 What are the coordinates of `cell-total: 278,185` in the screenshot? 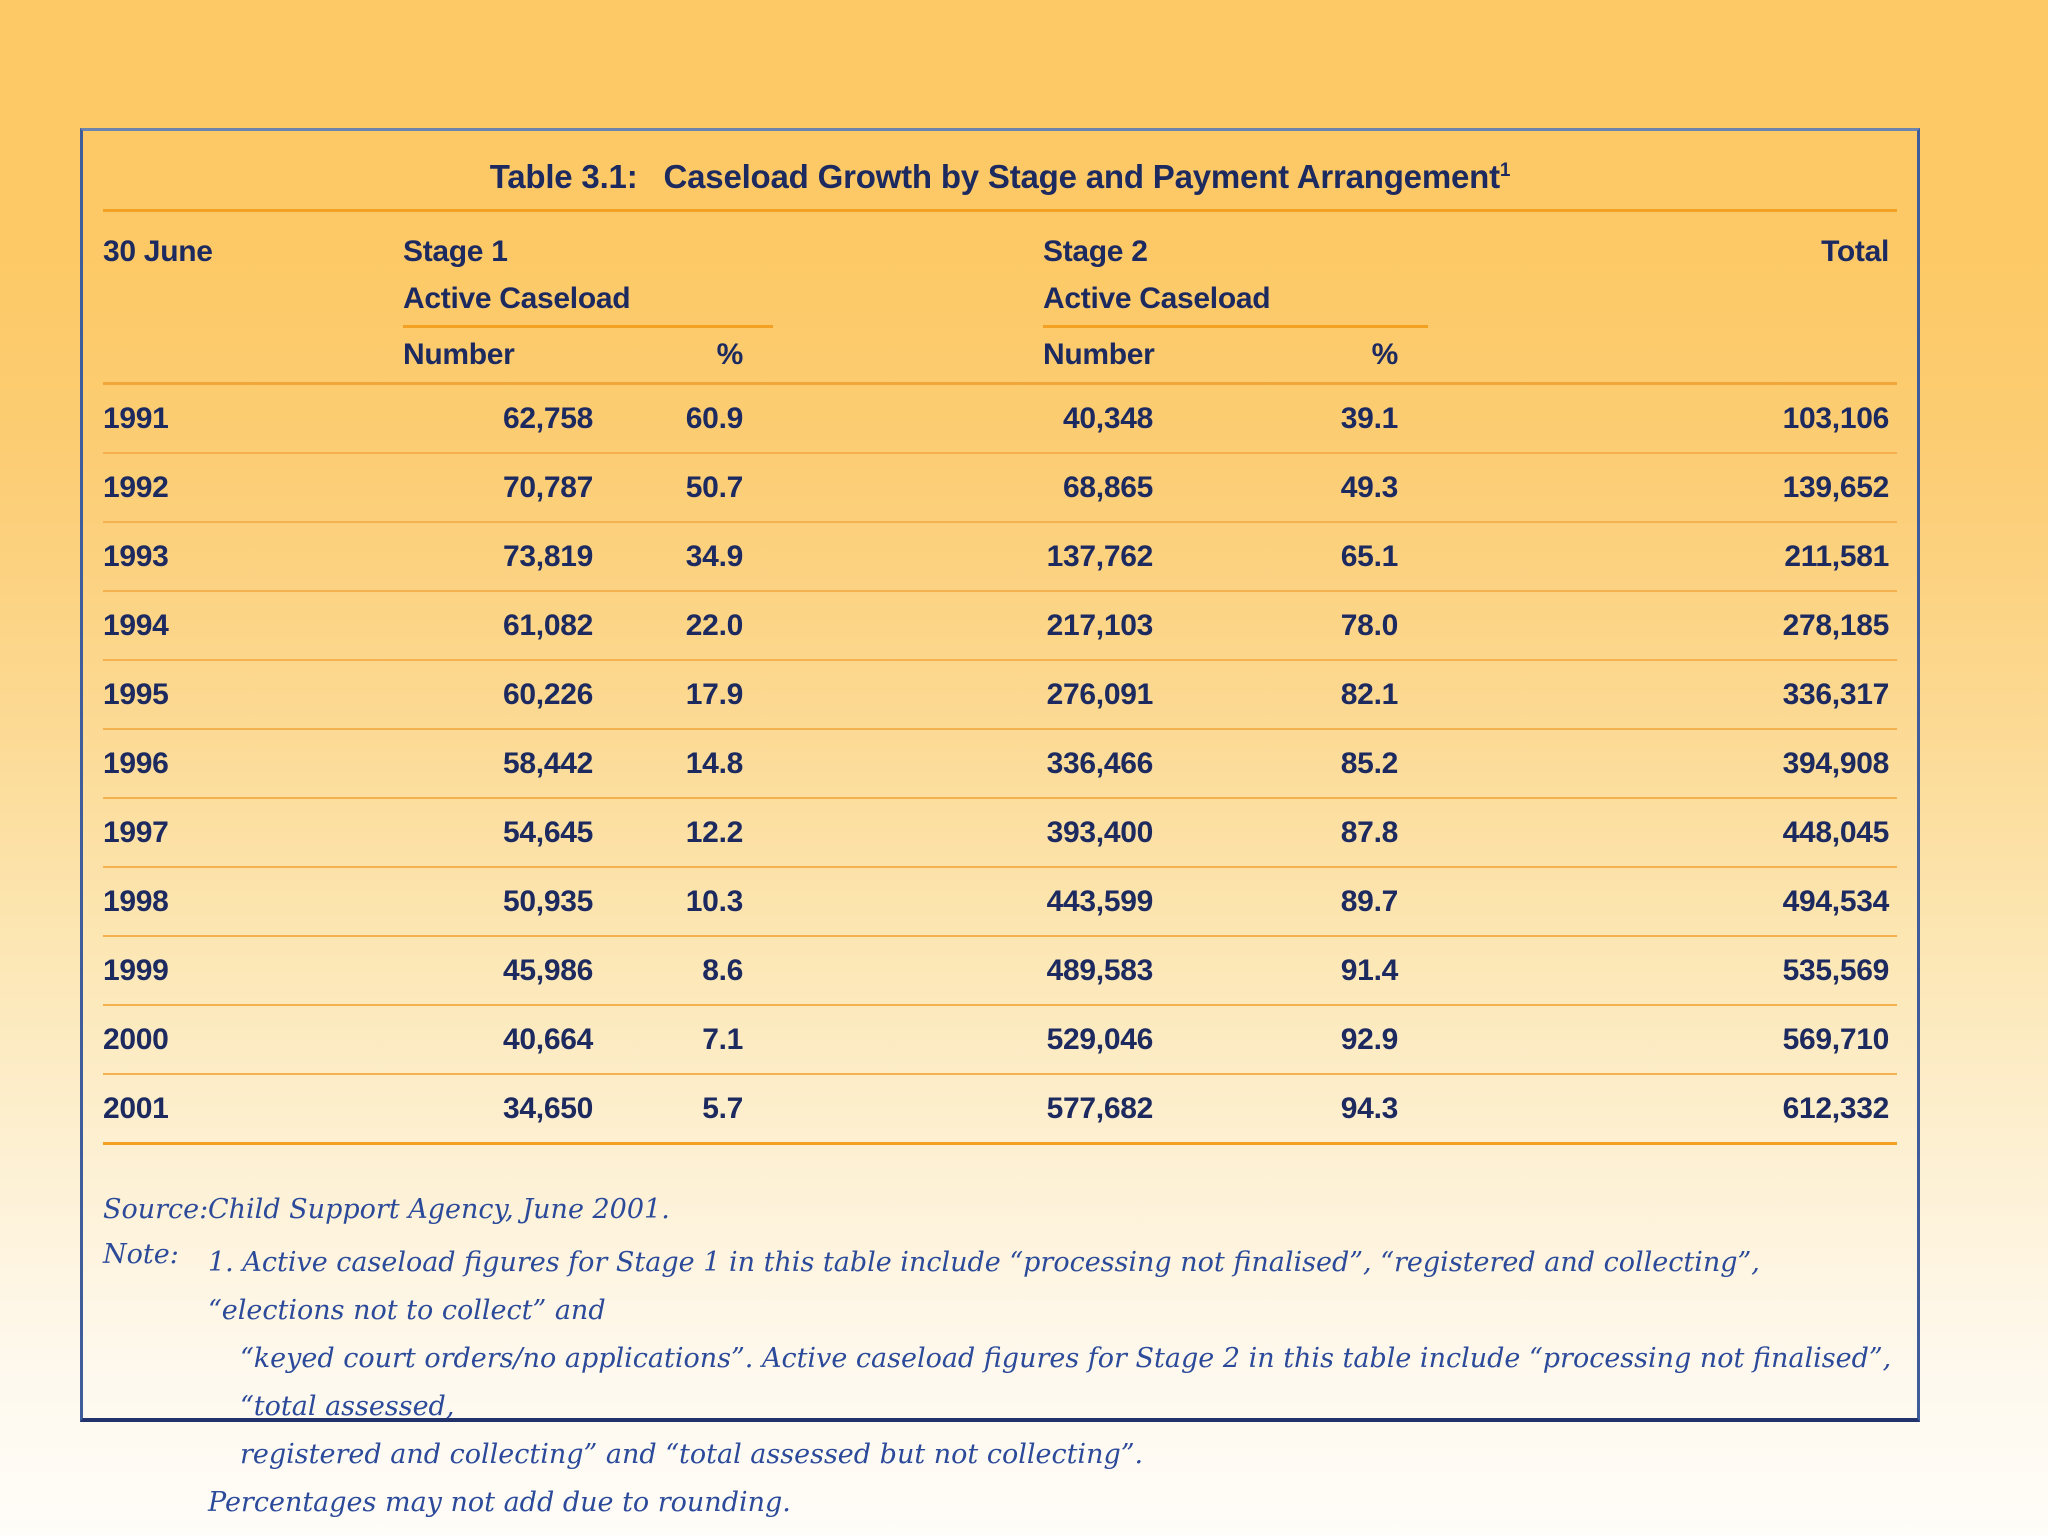 It's located at (1836, 625).